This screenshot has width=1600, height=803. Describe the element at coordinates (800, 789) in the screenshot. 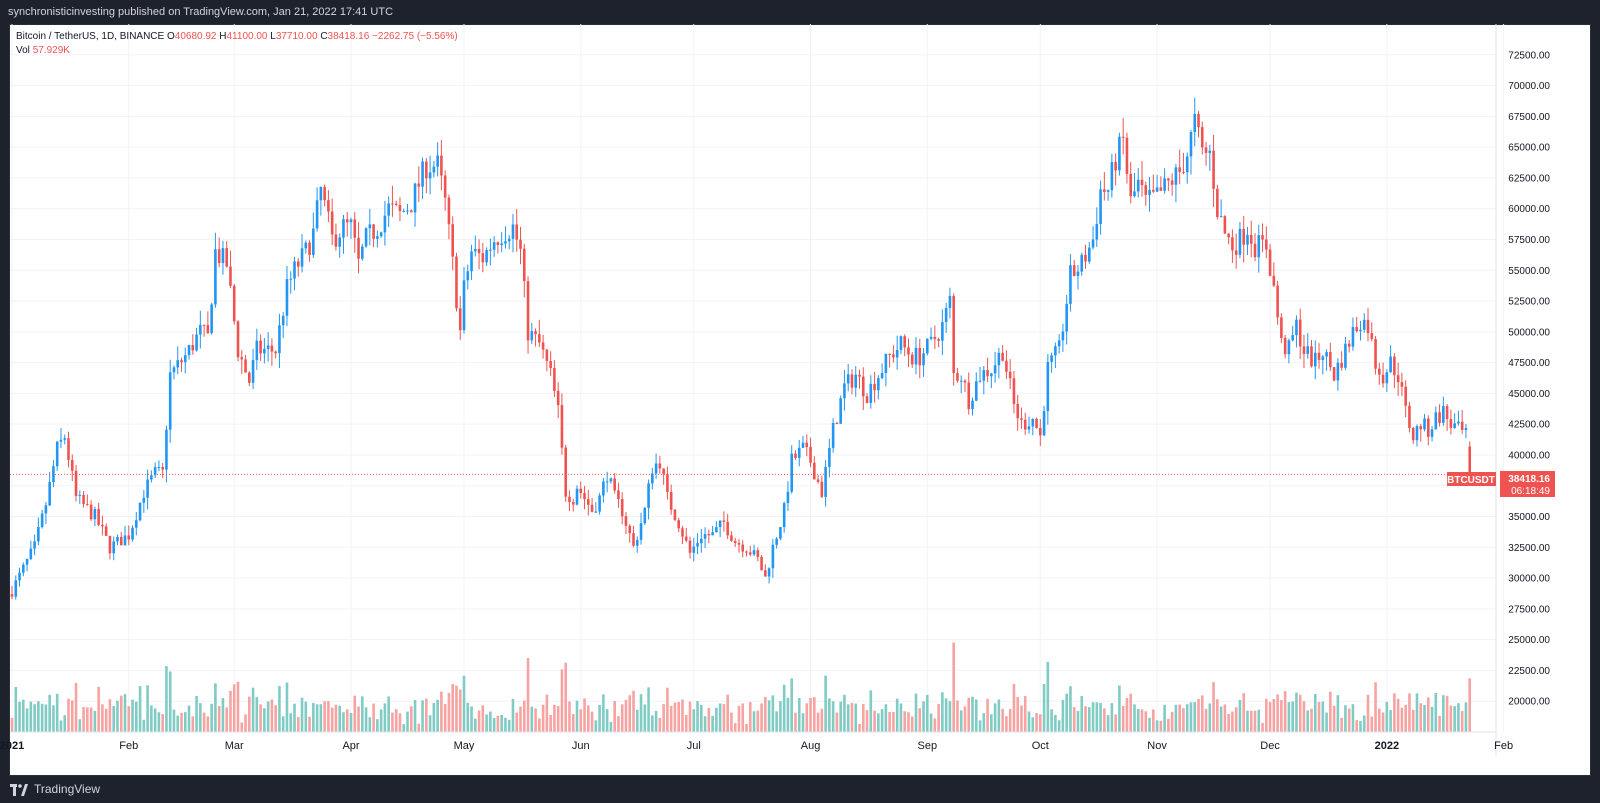

I see `footer: TradingView` at that location.